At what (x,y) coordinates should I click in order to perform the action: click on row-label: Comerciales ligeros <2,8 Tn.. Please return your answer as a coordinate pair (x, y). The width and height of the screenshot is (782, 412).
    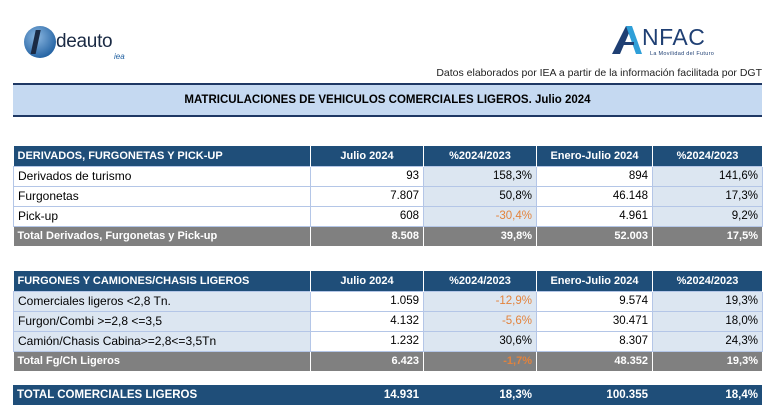
    Looking at the image, I should click on (162, 301).